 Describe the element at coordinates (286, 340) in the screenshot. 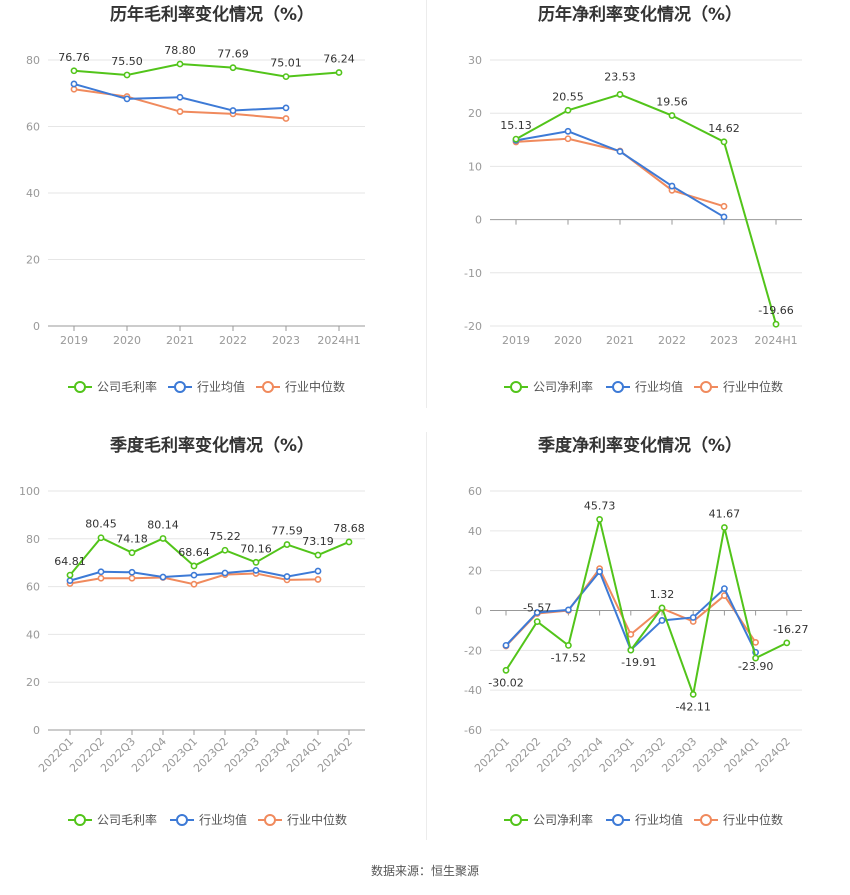

I see `x-tick-label: 2023` at that location.